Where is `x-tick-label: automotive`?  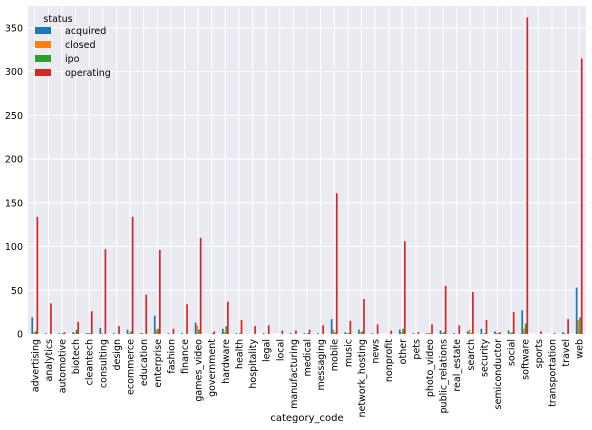 x-tick-label: automotive is located at coordinates (63, 366).